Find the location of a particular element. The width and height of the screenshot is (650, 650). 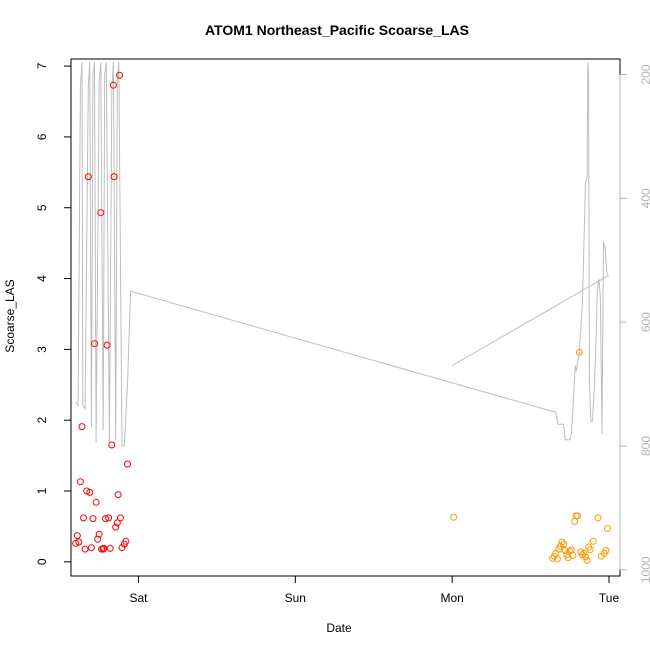

x-tick-label: Tue is located at coordinates (609, 598).